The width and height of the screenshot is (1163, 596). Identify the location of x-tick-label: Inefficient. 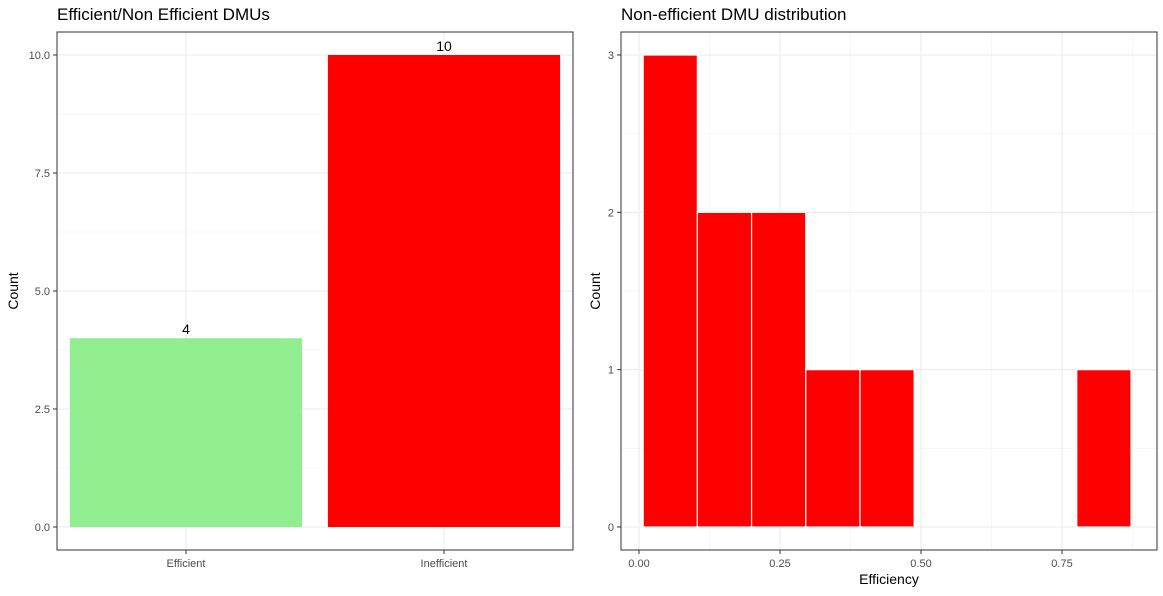
(444, 564).